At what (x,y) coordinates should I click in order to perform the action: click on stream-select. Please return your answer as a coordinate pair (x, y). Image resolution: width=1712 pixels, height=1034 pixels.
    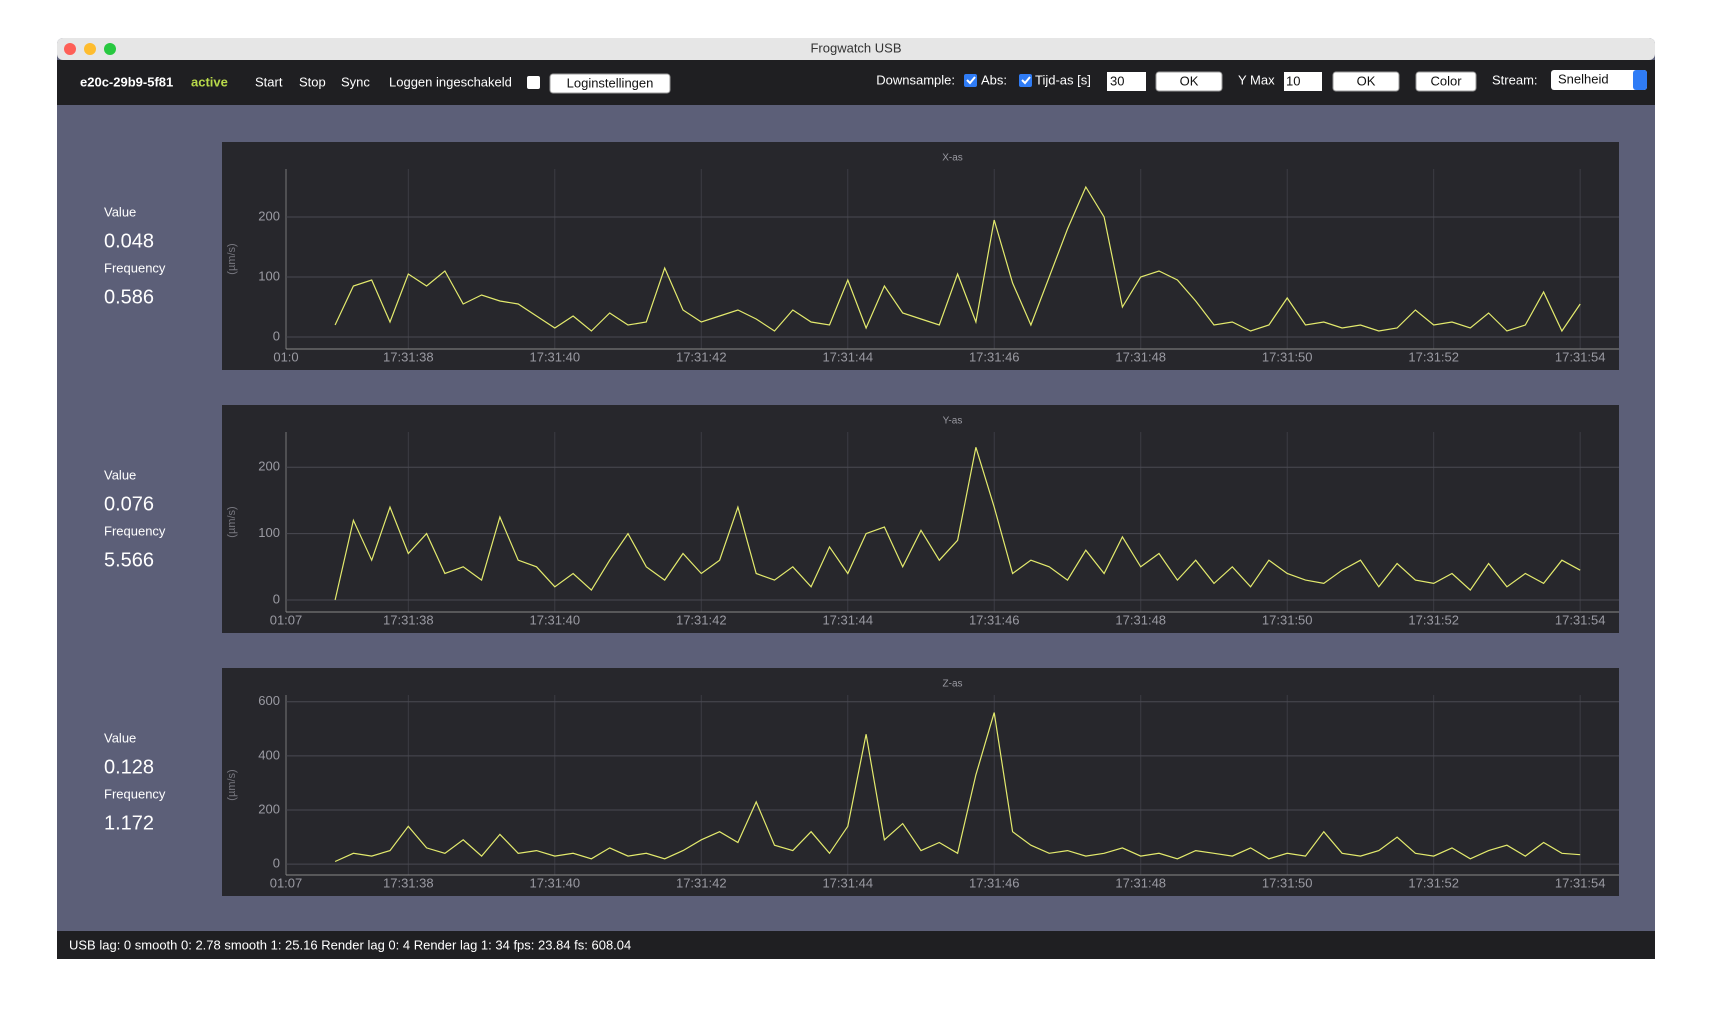
    Looking at the image, I should click on (1599, 80).